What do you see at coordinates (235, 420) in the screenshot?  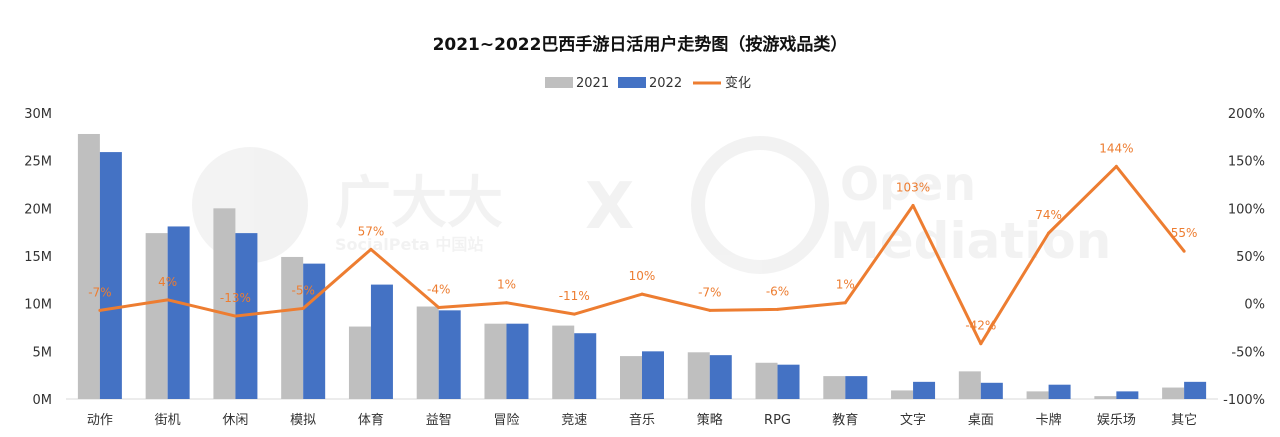 I see `x-tick-label: 休闲` at bounding box center [235, 420].